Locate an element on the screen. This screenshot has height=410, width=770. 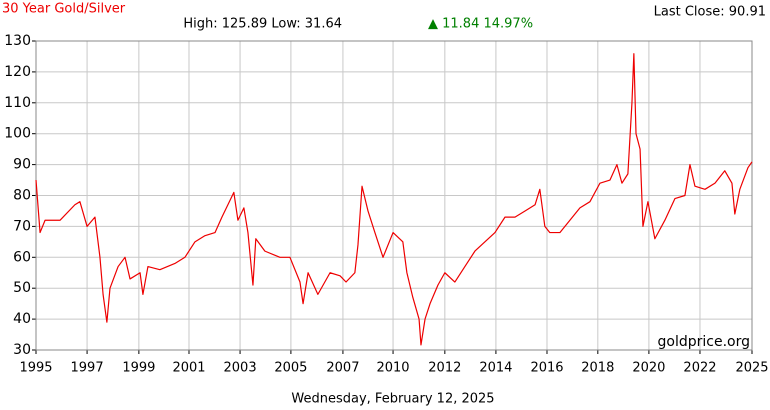
y-tick-label: 130 is located at coordinates (17, 41).